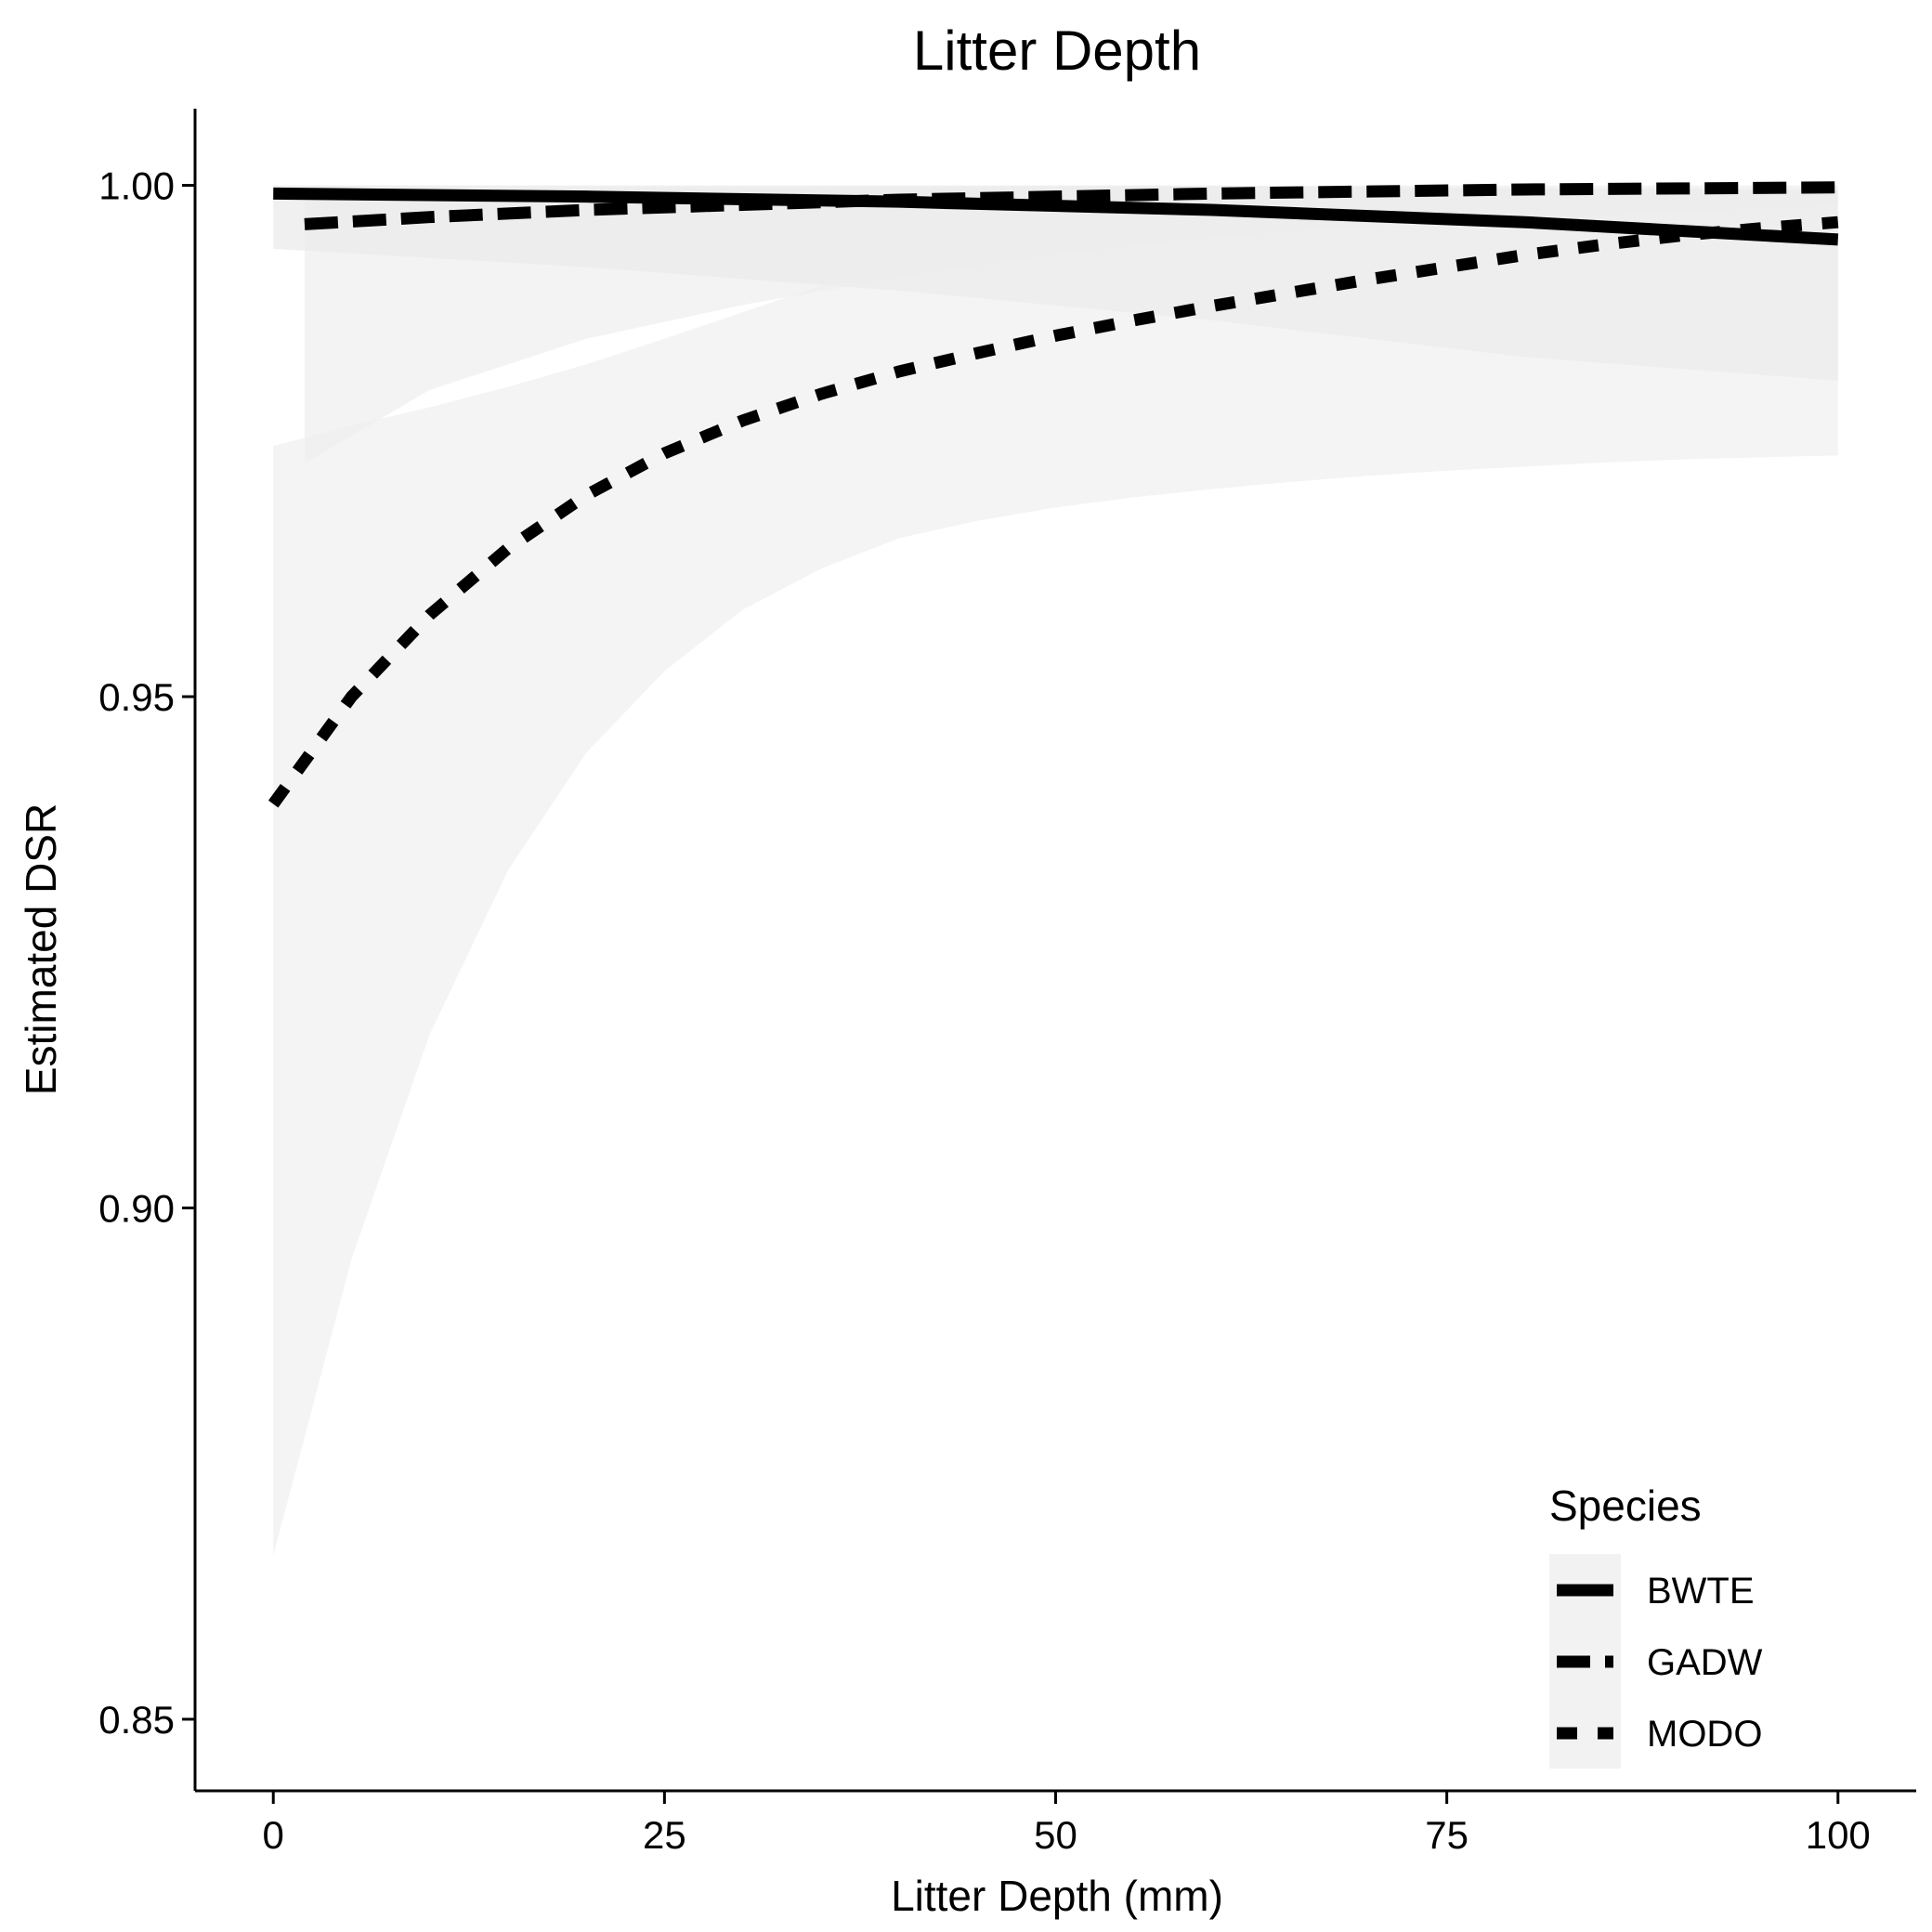 The height and width of the screenshot is (1932, 1932). What do you see at coordinates (1071, 324) in the screenshot?
I see `confidence-band-gadw` at bounding box center [1071, 324].